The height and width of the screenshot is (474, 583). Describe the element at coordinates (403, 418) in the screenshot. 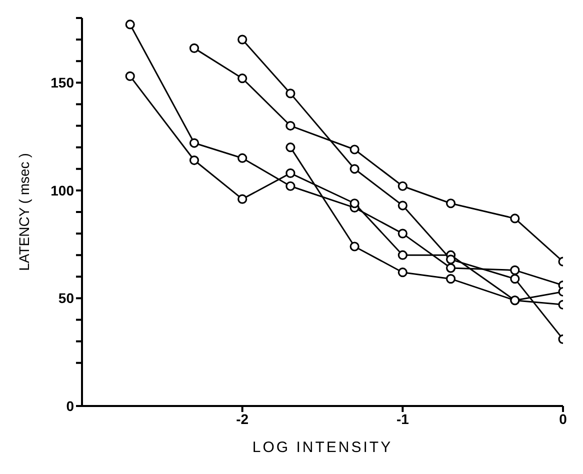

I see `x-tick-label: -1` at that location.